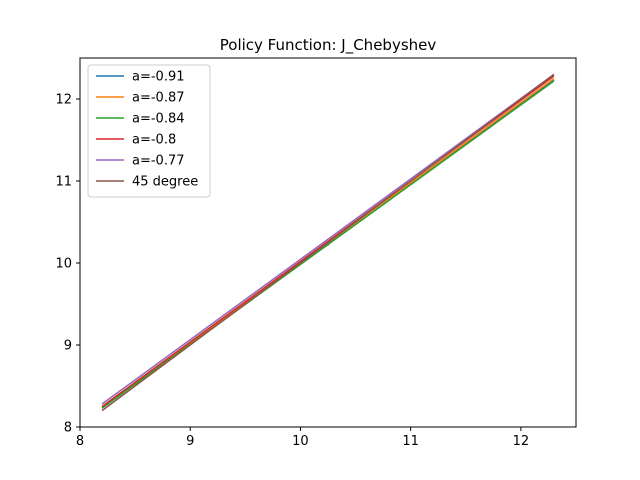 The image size is (640, 480). Describe the element at coordinates (154, 140) in the screenshot. I see `legend-label-3: a=-0.8` at that location.